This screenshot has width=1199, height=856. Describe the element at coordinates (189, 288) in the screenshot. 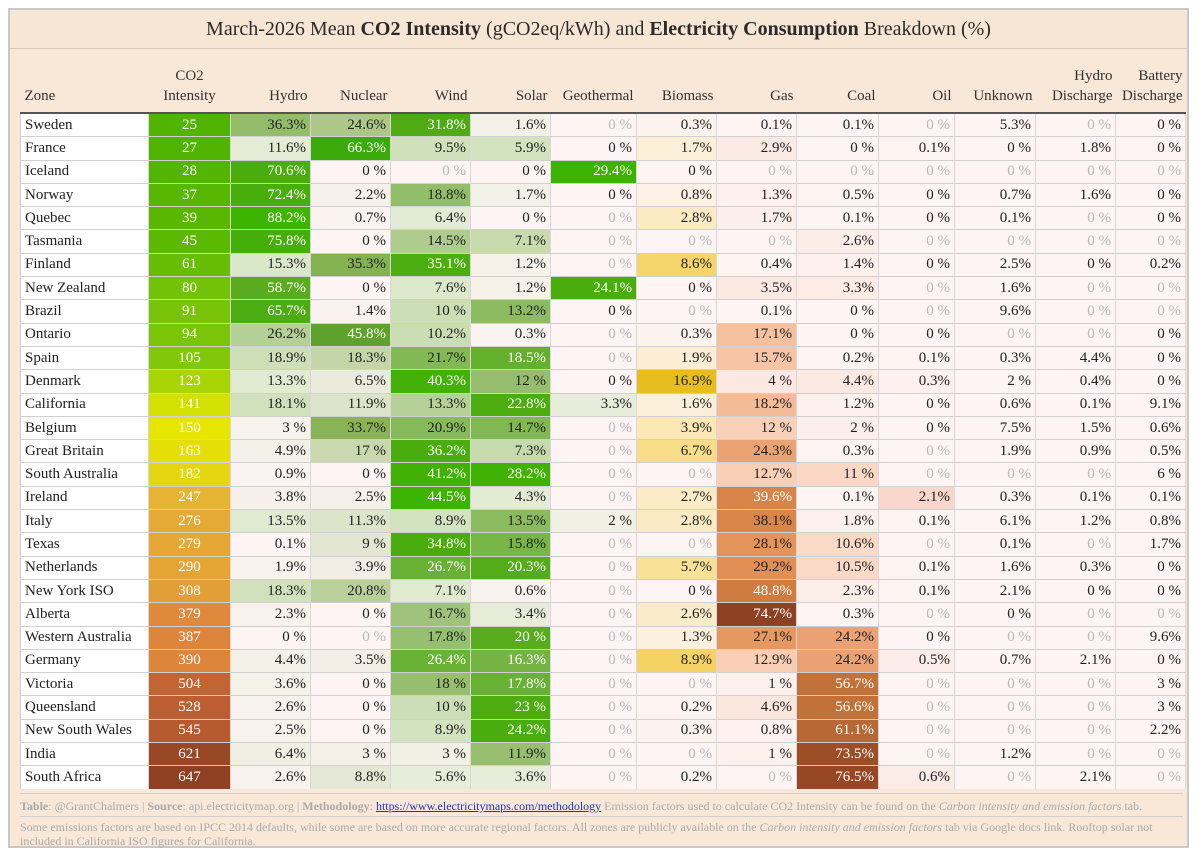

I see `cell-co2-intensity: 80` at that location.